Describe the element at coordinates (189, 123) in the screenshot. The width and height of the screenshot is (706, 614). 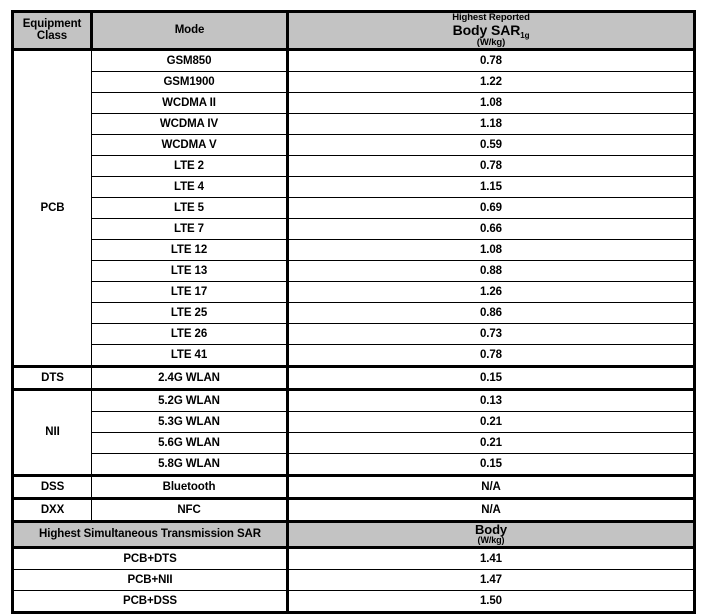
I see `mode-cell: WCDMA IV` at that location.